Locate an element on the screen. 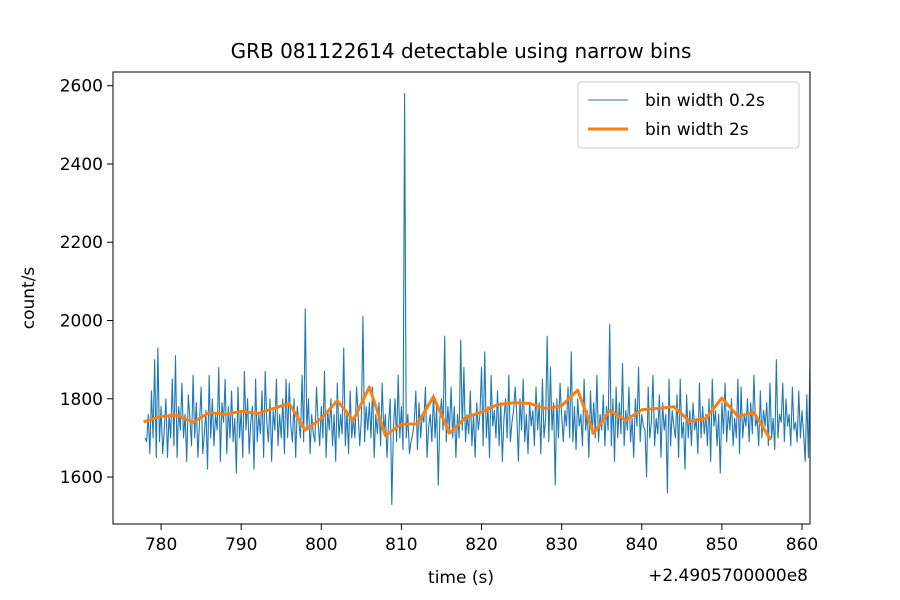 The height and width of the screenshot is (600, 900). legend-label-narrow: bin width 0.2s is located at coordinates (705, 101).